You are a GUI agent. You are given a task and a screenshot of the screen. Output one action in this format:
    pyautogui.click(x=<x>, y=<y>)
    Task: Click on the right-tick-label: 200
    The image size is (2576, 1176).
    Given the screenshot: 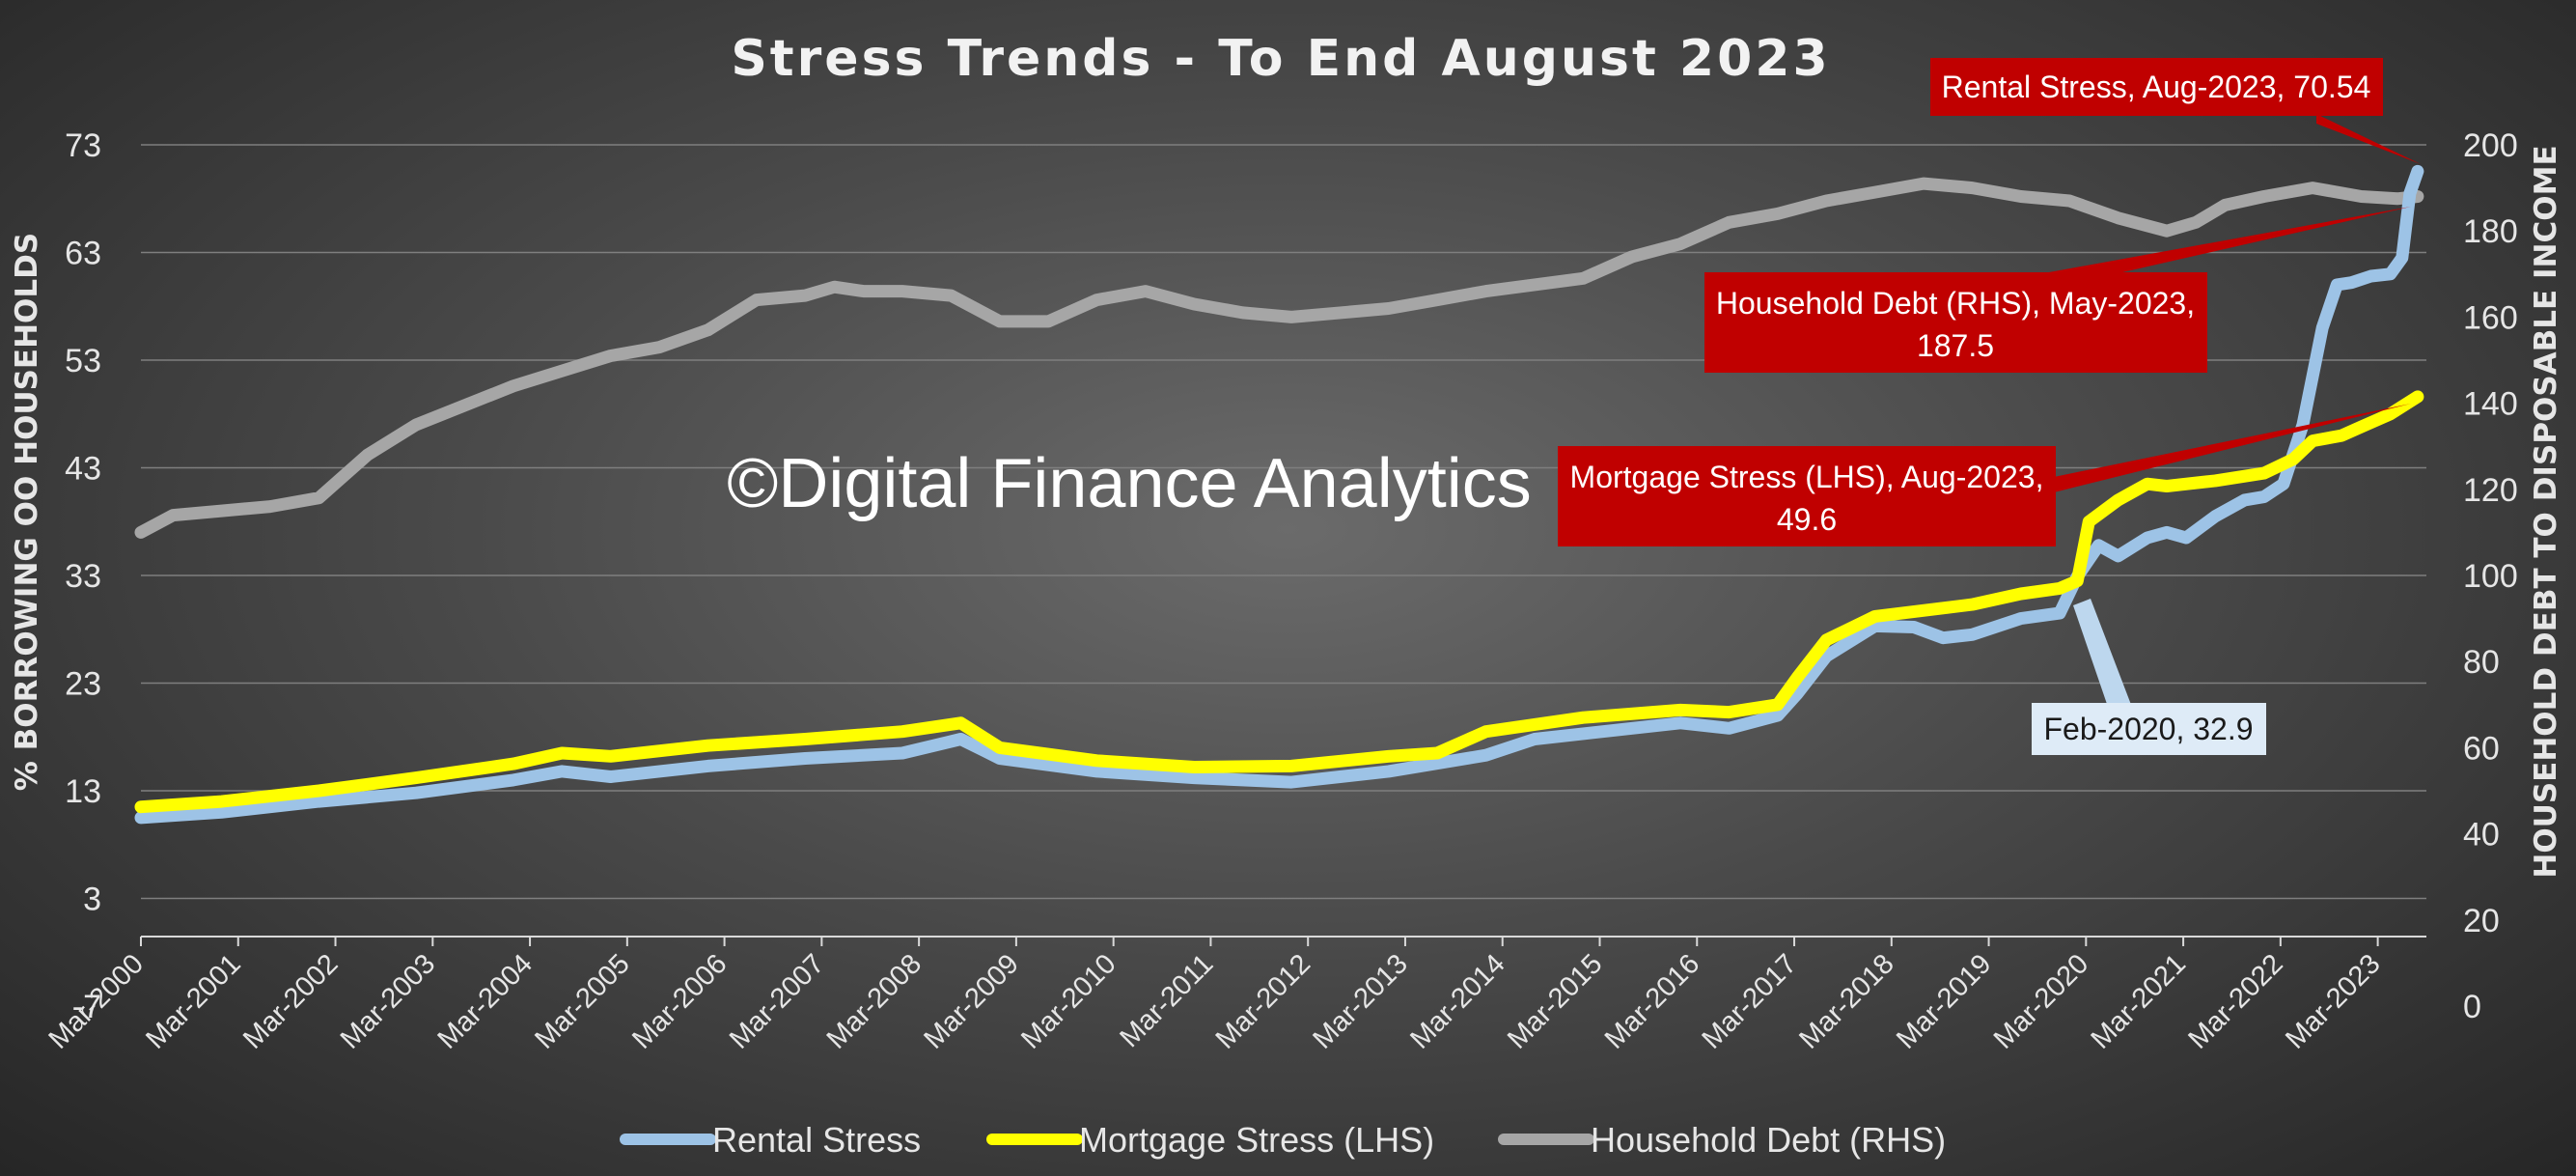 What is the action you would take?
    pyautogui.click(x=2490, y=146)
    